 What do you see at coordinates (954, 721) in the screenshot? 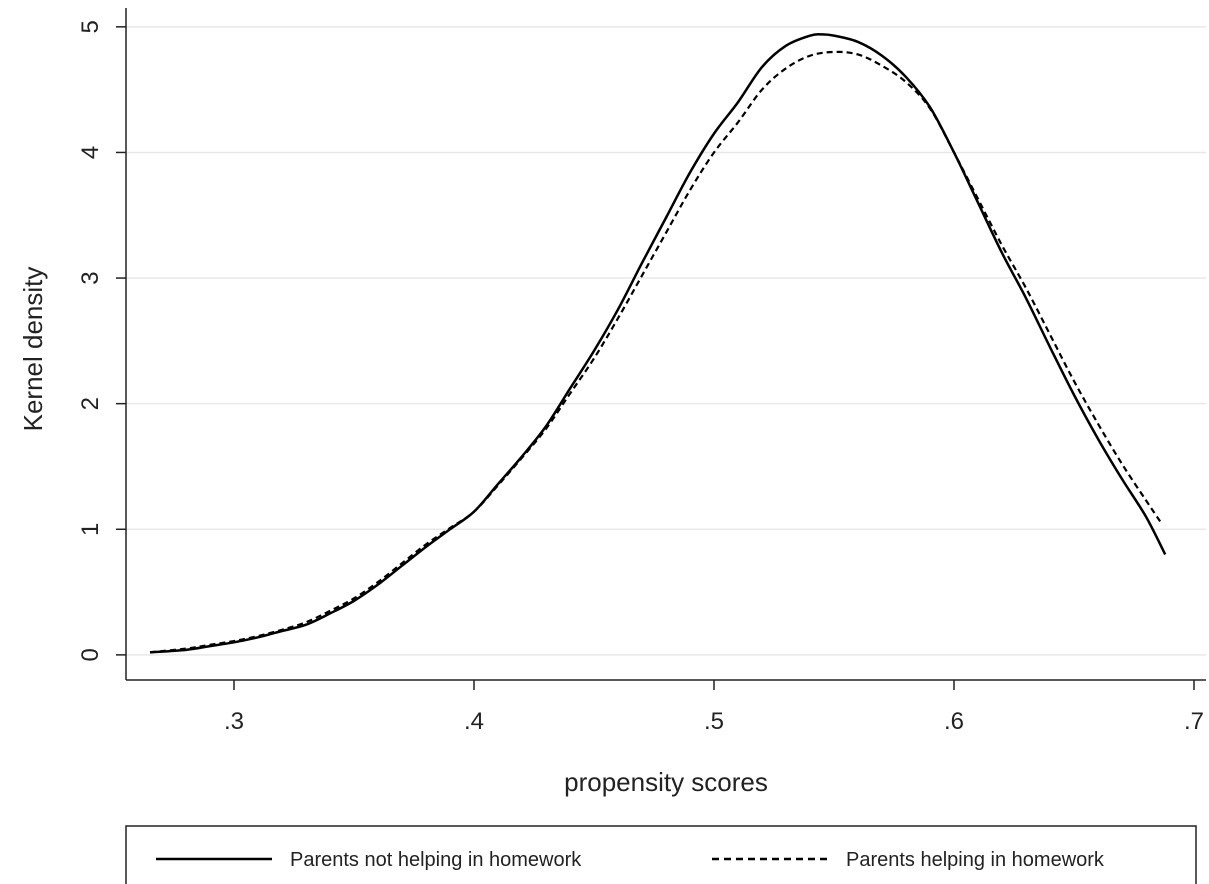
I see `x-tick-label-3: .6` at bounding box center [954, 721].